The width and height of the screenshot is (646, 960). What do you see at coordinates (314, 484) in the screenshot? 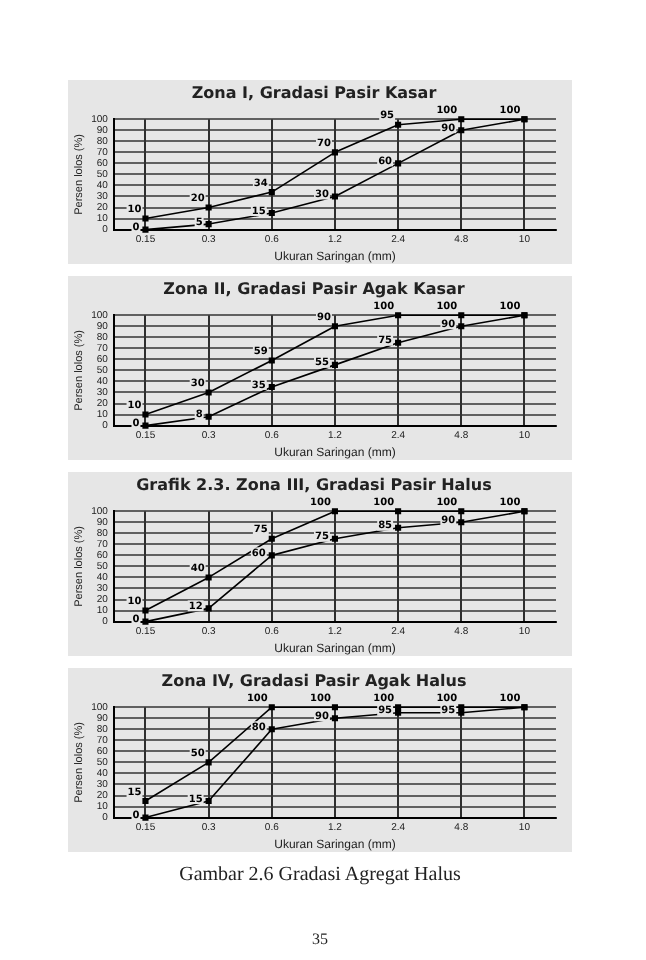
I see `chart-title: Grafik 2.3. Zona III, Gradasi Pasir Halus` at bounding box center [314, 484].